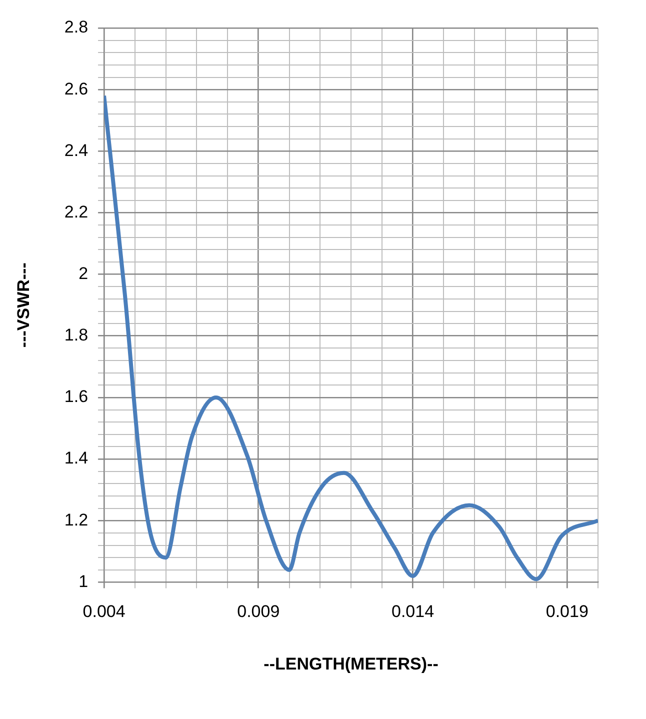 The height and width of the screenshot is (719, 646). I want to click on y-tick-label: 2.4, so click(76, 150).